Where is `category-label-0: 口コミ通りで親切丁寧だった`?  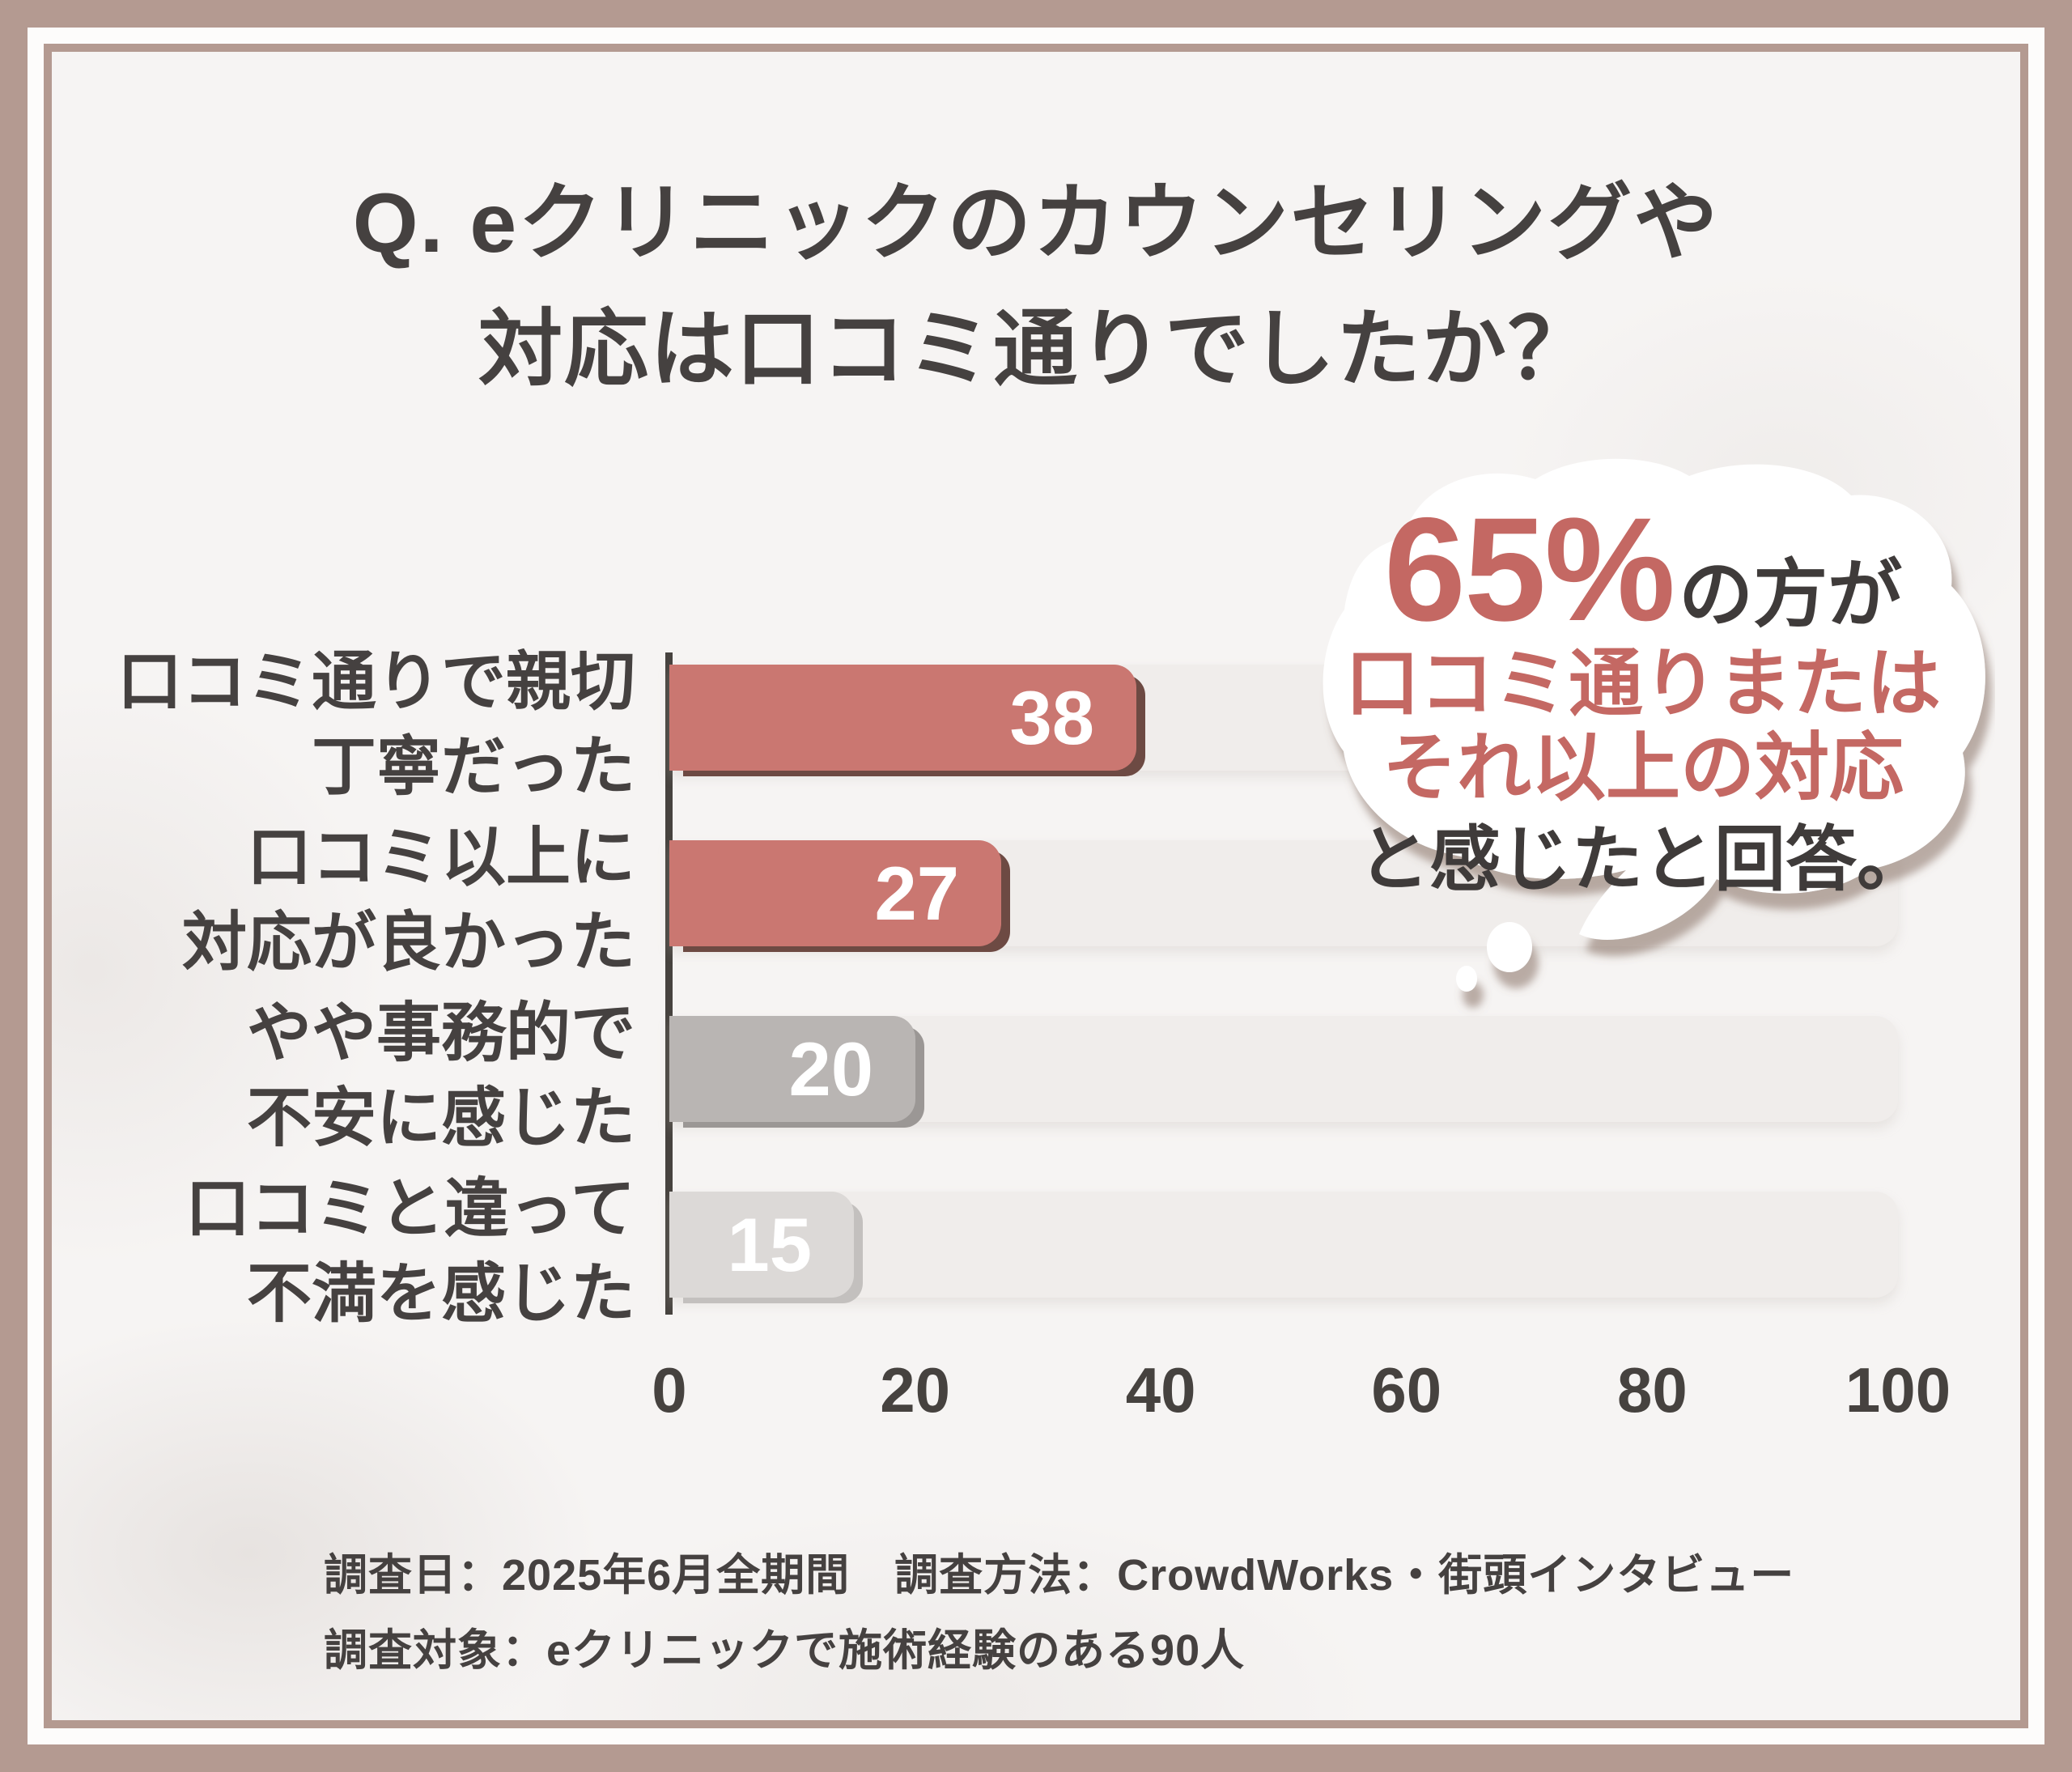 category-label-0: 口コミ通りで親切丁寧だった is located at coordinates (348, 725).